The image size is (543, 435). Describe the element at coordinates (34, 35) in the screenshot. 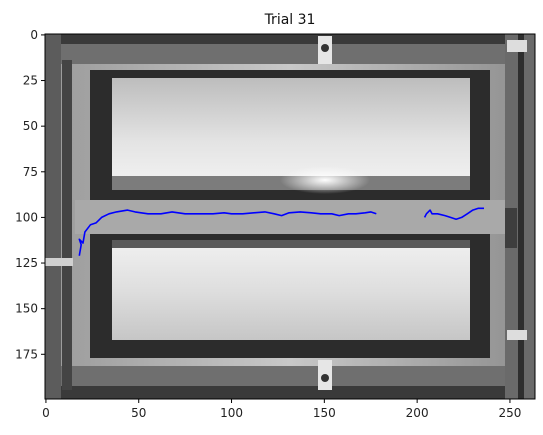

I see `y-tick-label: 0` at that location.